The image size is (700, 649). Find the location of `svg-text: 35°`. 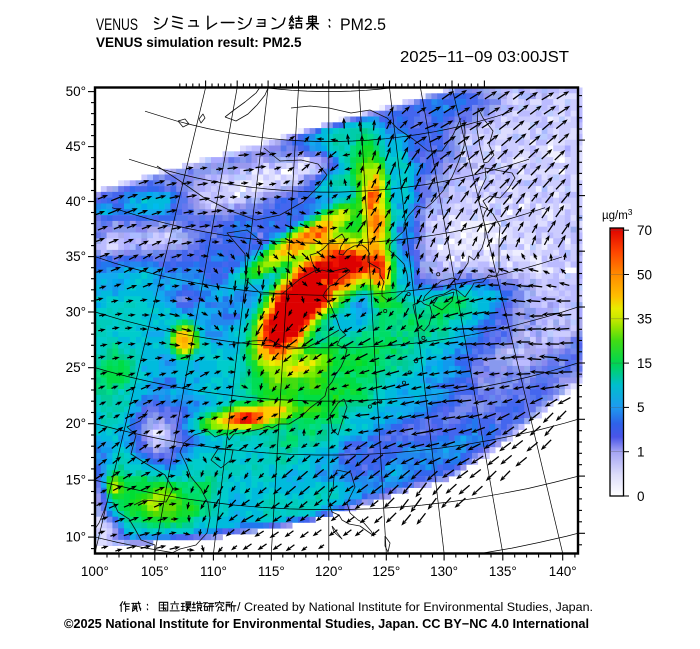

svg-text: 35° is located at coordinates (76, 256).